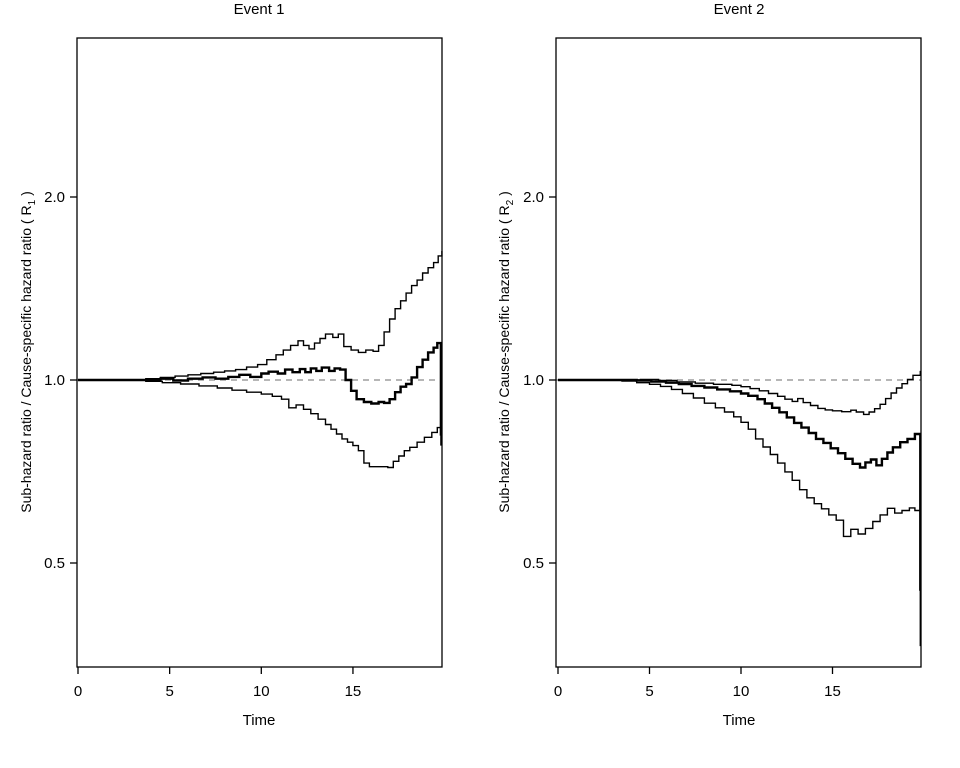 Image resolution: width=960 pixels, height=768 pixels. Describe the element at coordinates (739, 720) in the screenshot. I see `x-axis-label-event-2: Time` at that location.